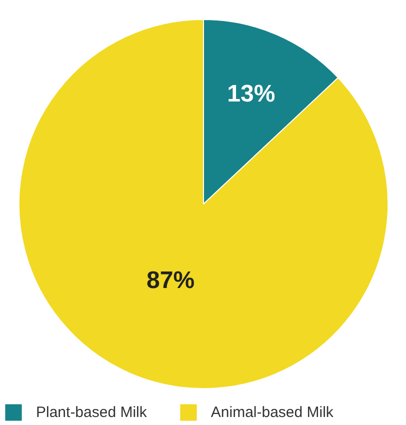 The image size is (406, 425). What do you see at coordinates (170, 280) in the screenshot?
I see `data-label: 87%` at bounding box center [170, 280].